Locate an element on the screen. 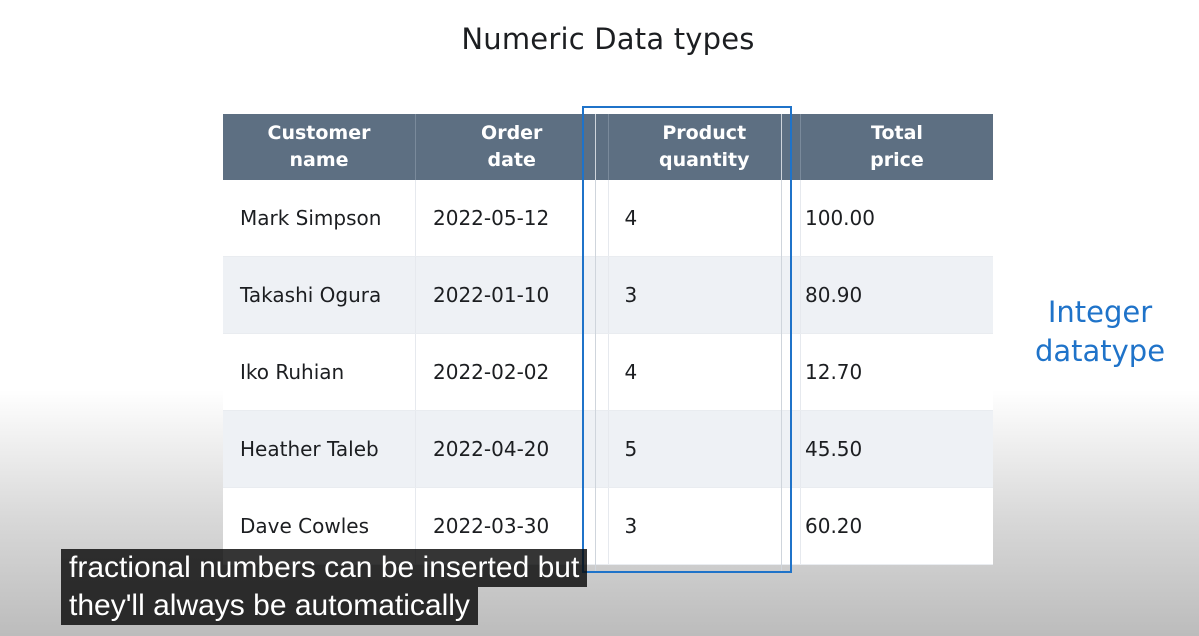  column-header-line: Product is located at coordinates (704, 133).